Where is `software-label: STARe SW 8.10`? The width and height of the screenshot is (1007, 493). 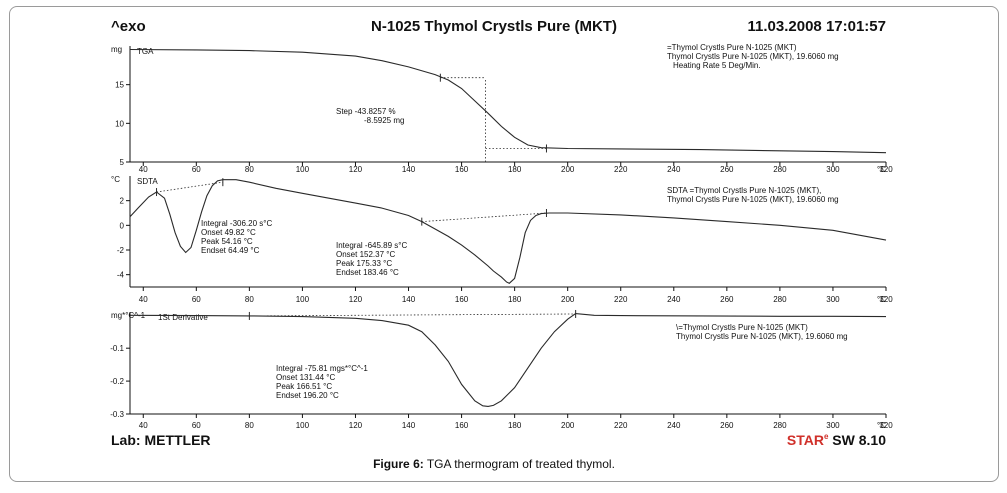
software-label: STARe SW 8.10 is located at coordinates (836, 440).